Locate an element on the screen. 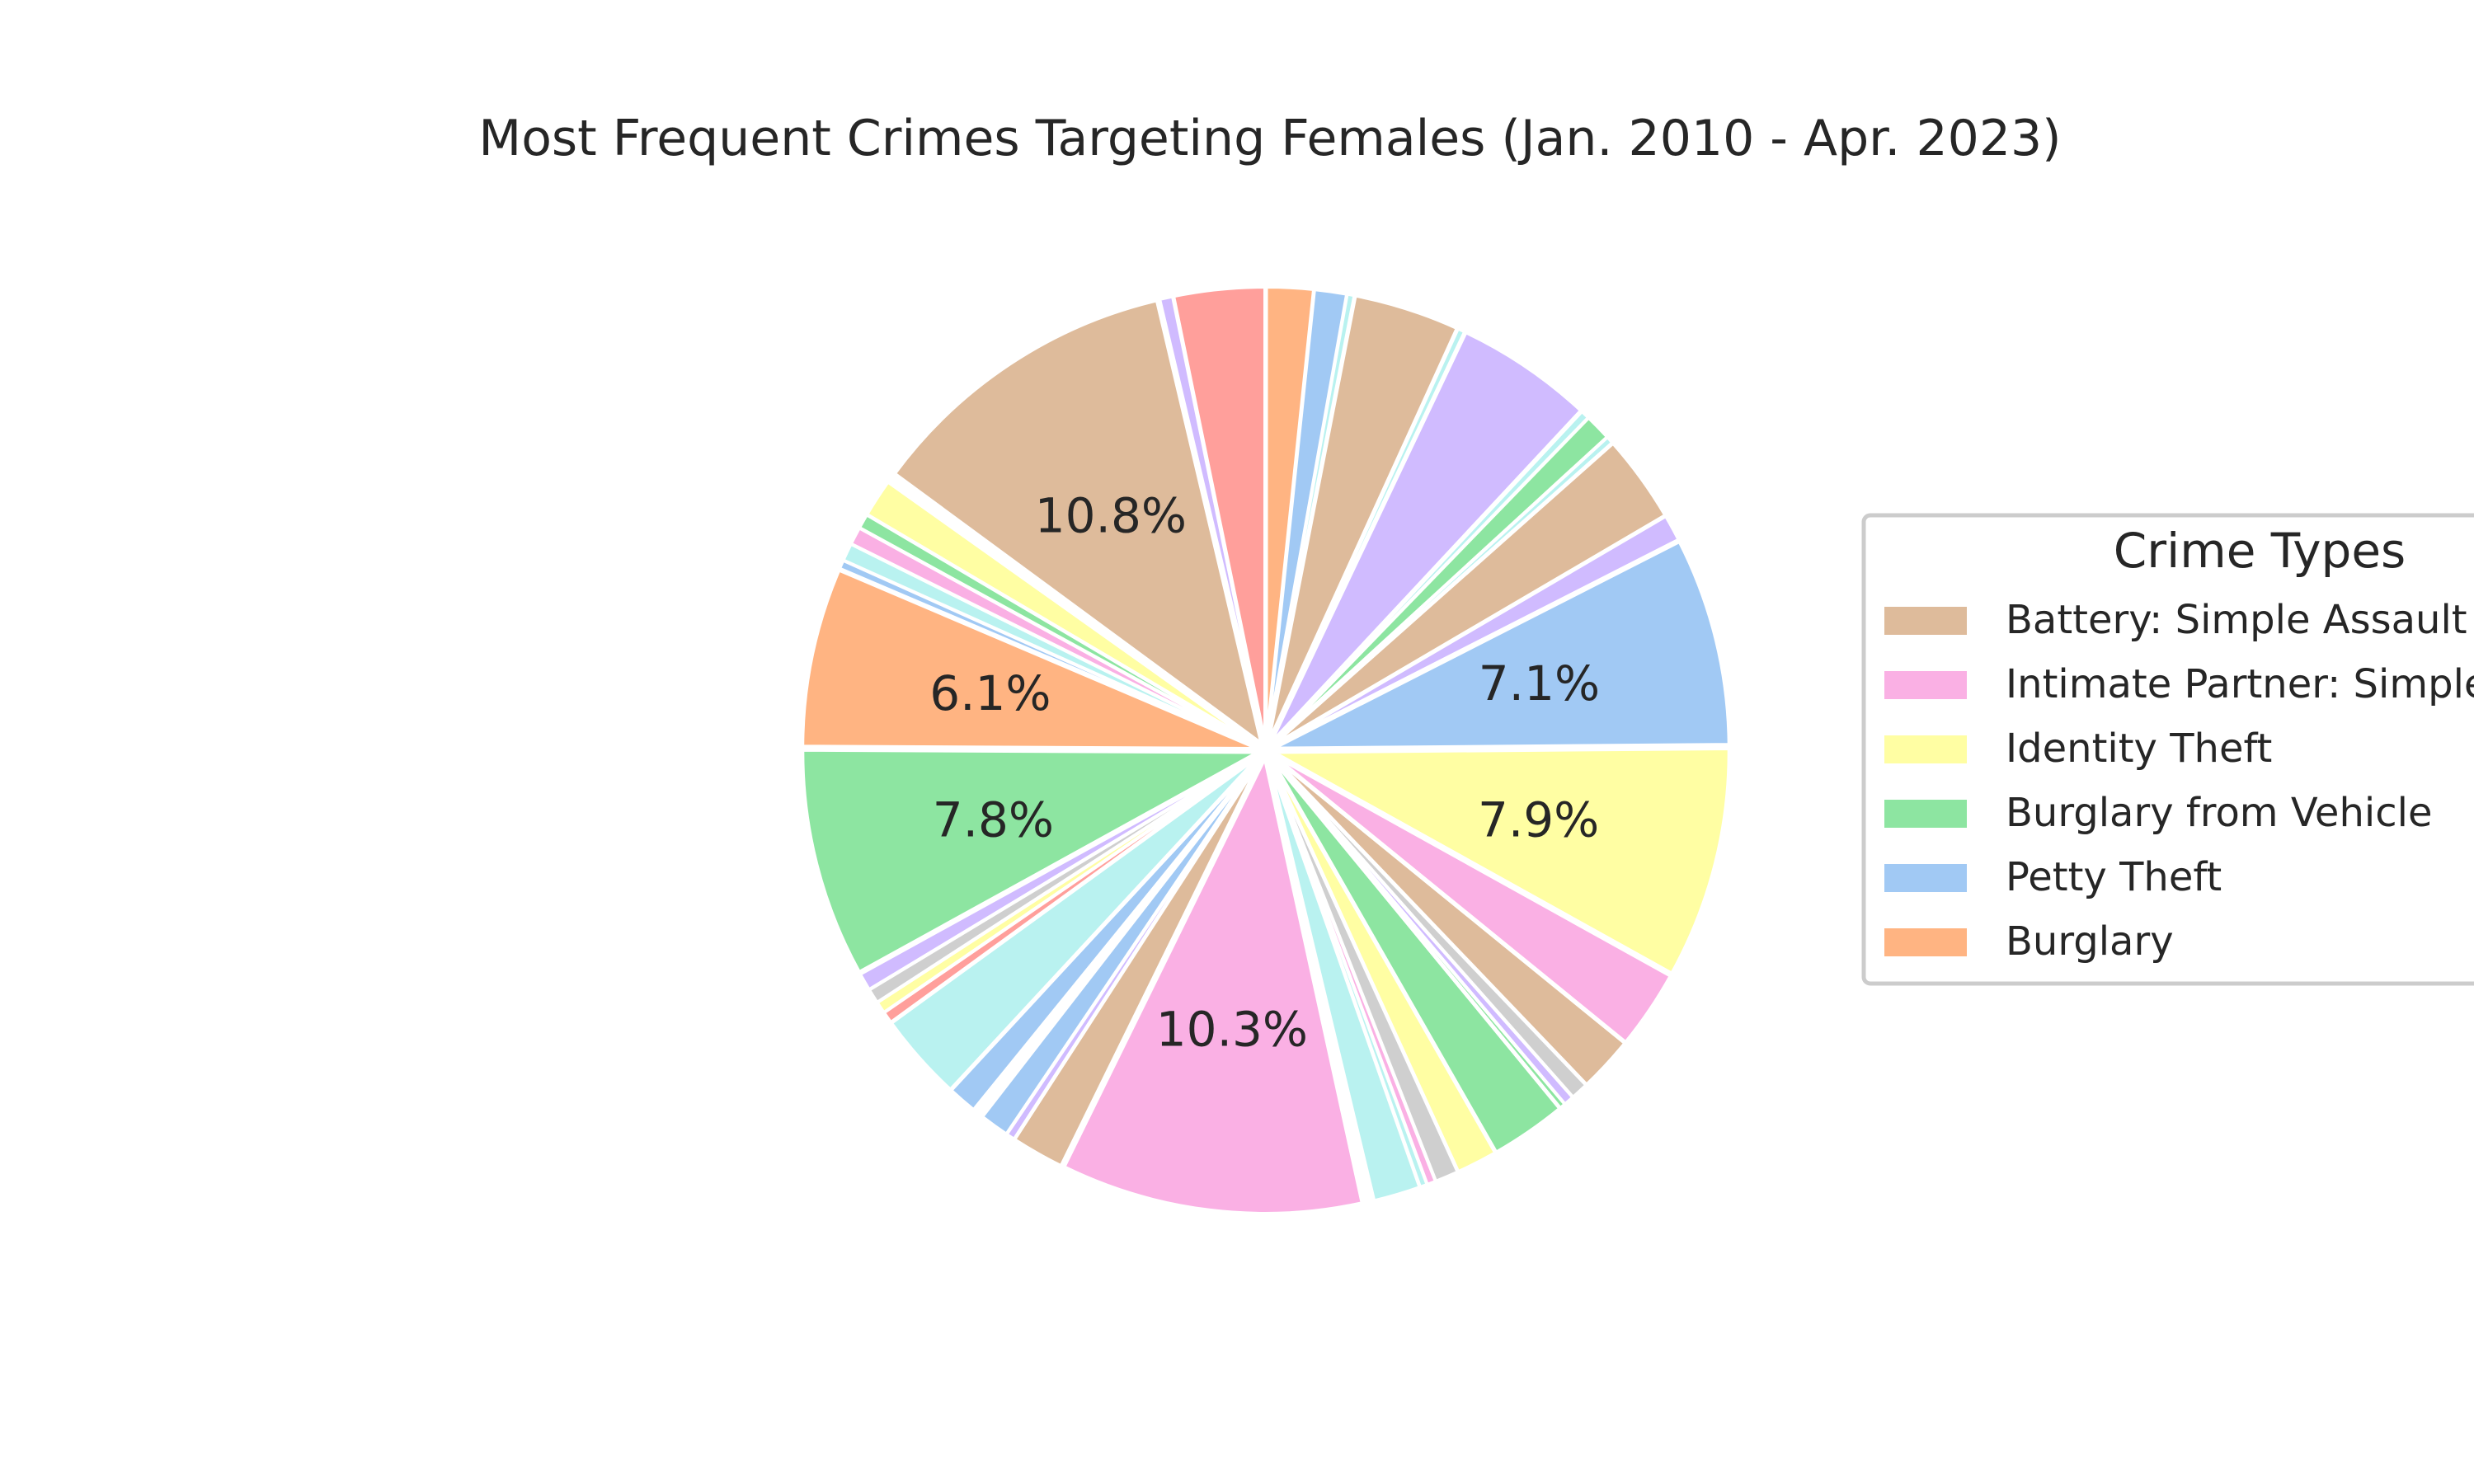  pie-percent-labels: 7.1% 7.9% 10.3% 7.8% 6.1% 10.8% is located at coordinates (1264, 772).